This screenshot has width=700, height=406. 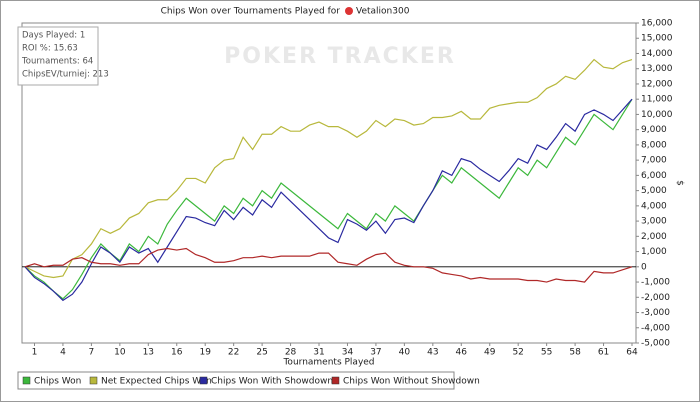 What do you see at coordinates (654, 145) in the screenshot?
I see `y-tick-label: 8,000` at bounding box center [654, 145].